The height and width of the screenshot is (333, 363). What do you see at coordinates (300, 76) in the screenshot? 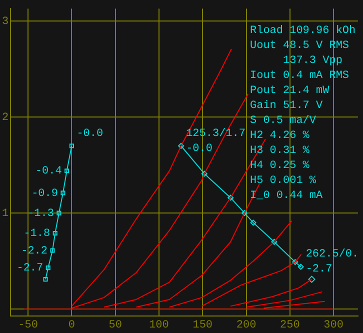
I see `annotation: Iout 0.4 mA RMS` at bounding box center [300, 76].